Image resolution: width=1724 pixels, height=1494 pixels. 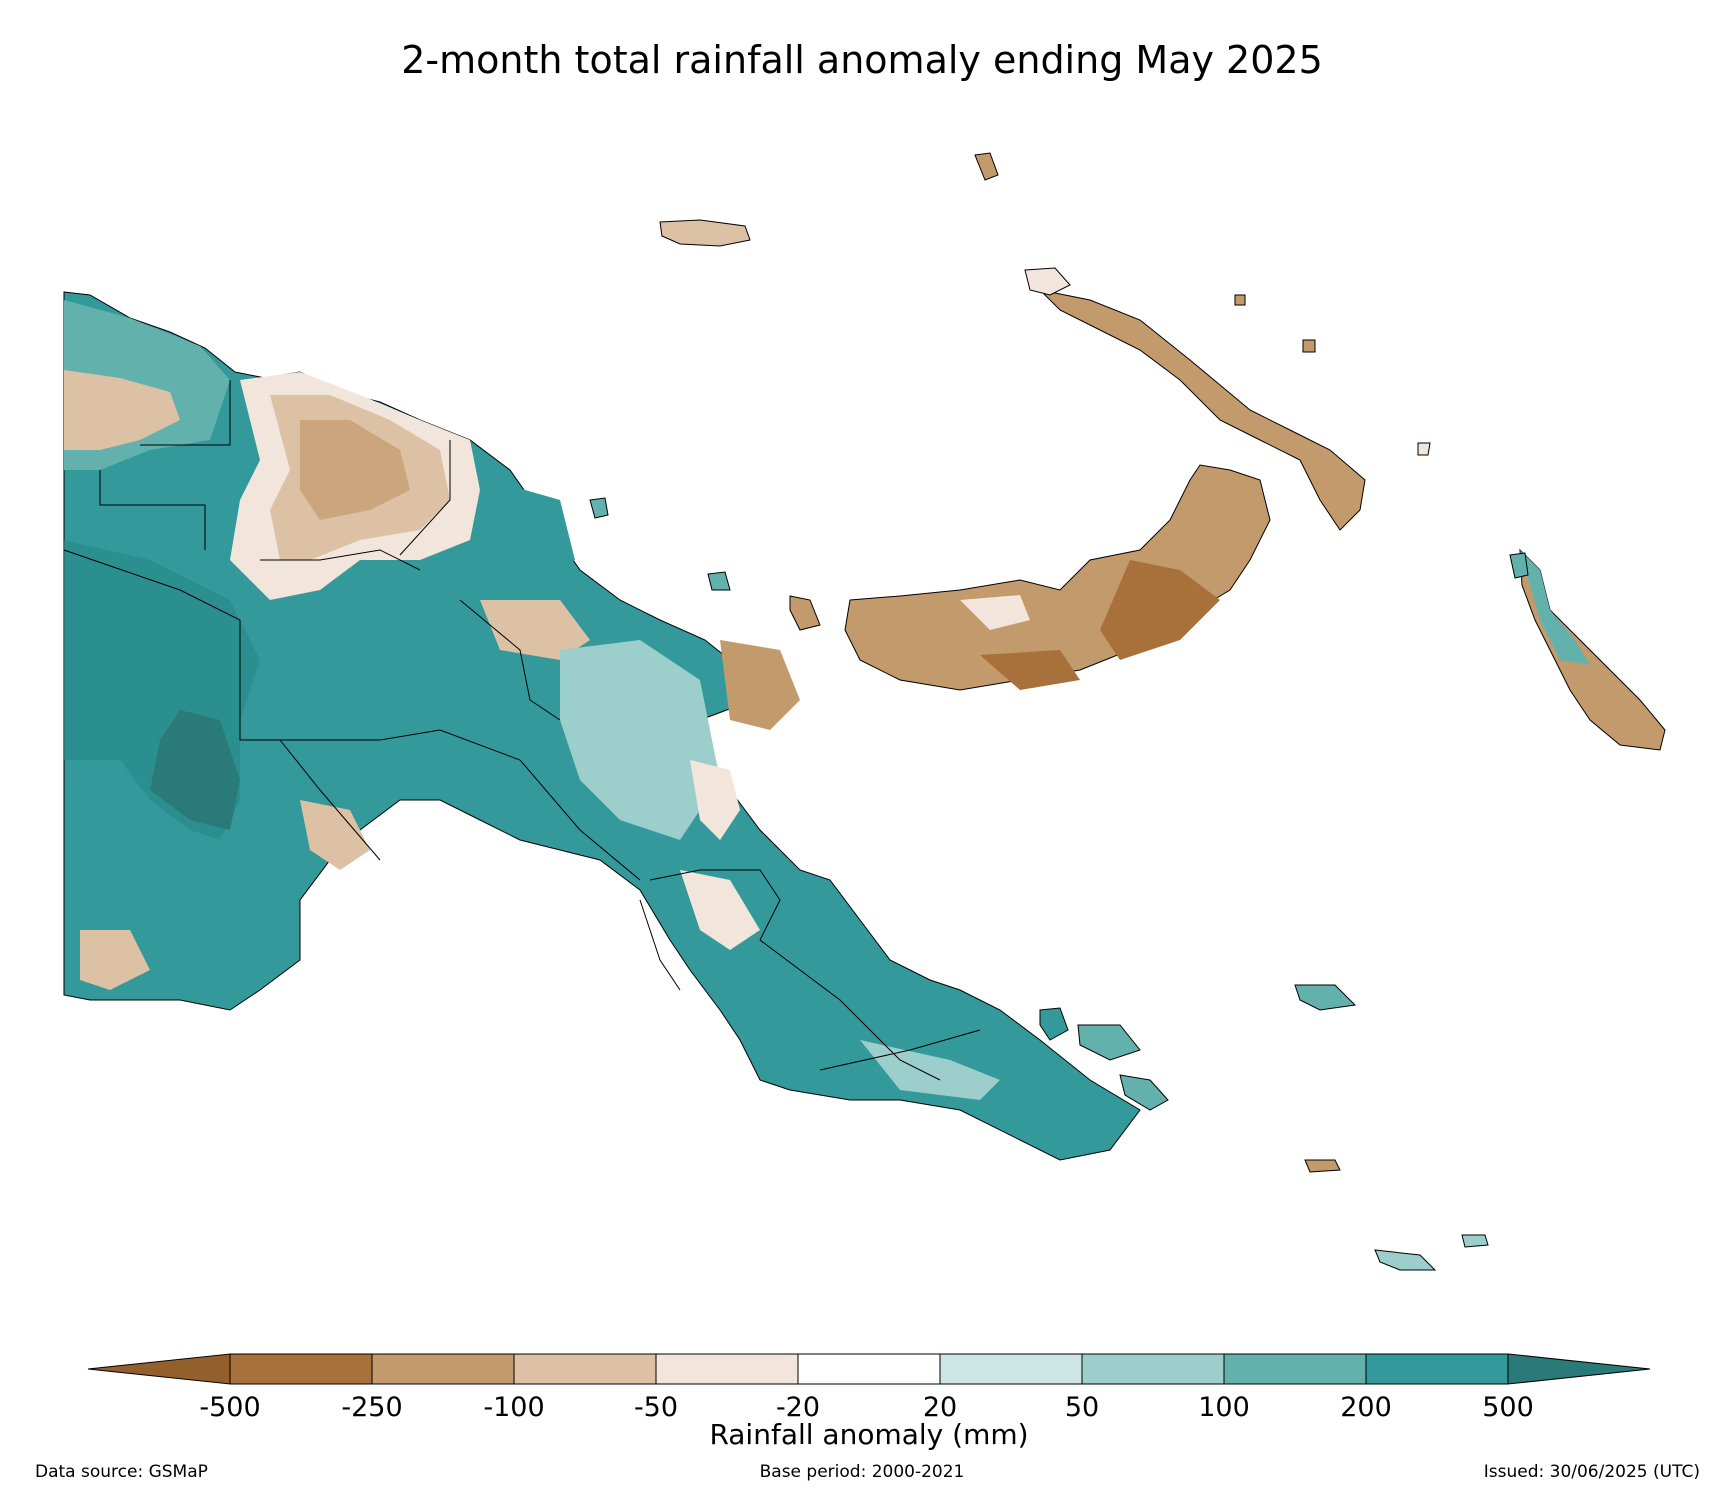 What do you see at coordinates (1405, 1260) in the screenshot?
I see `rossel-island` at bounding box center [1405, 1260].